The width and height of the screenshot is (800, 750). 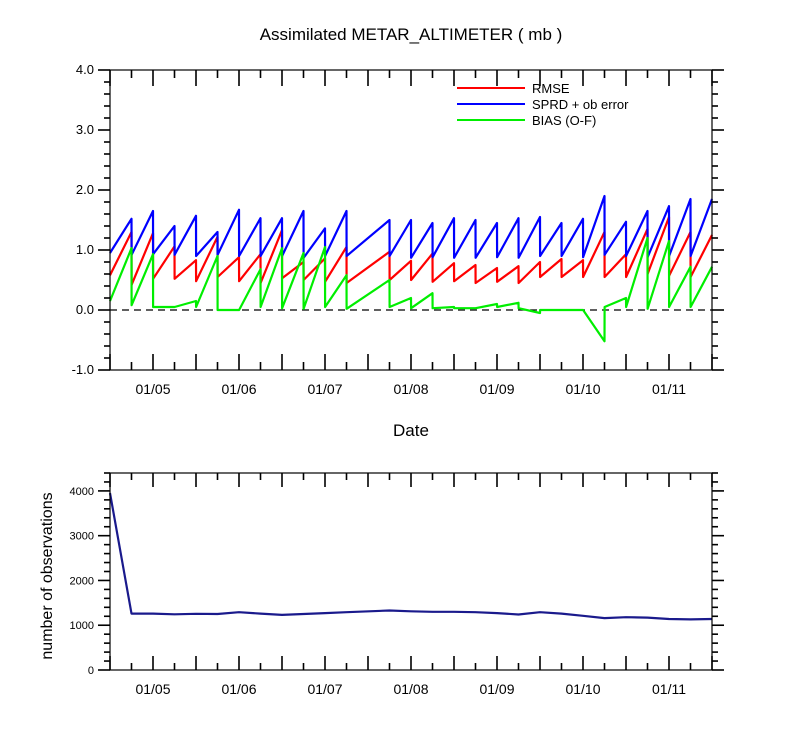 What do you see at coordinates (82, 581) in the screenshot?
I see `y-tick-label: 2000` at bounding box center [82, 581].